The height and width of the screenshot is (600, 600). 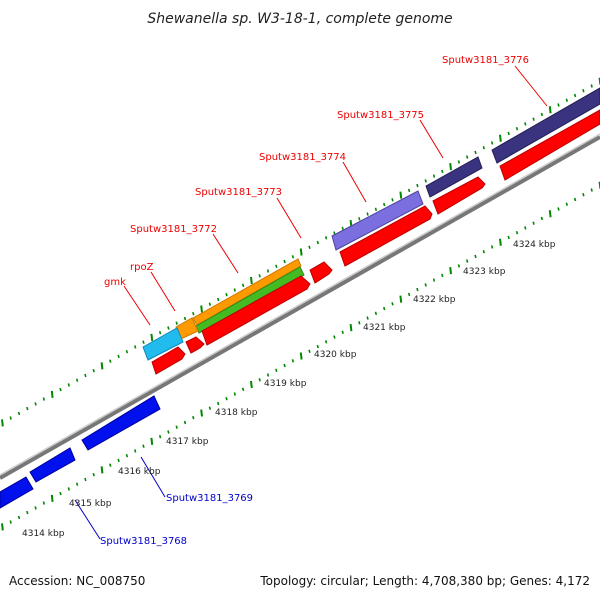 What do you see at coordinates (168, 360) in the screenshot?
I see `cds-gmk` at bounding box center [168, 360].